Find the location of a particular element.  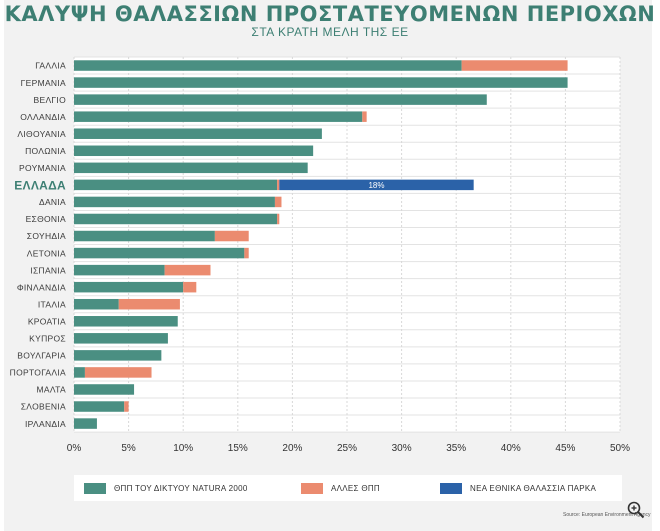

category-label: ΒΕΛΓΙΟ is located at coordinates (50, 100).